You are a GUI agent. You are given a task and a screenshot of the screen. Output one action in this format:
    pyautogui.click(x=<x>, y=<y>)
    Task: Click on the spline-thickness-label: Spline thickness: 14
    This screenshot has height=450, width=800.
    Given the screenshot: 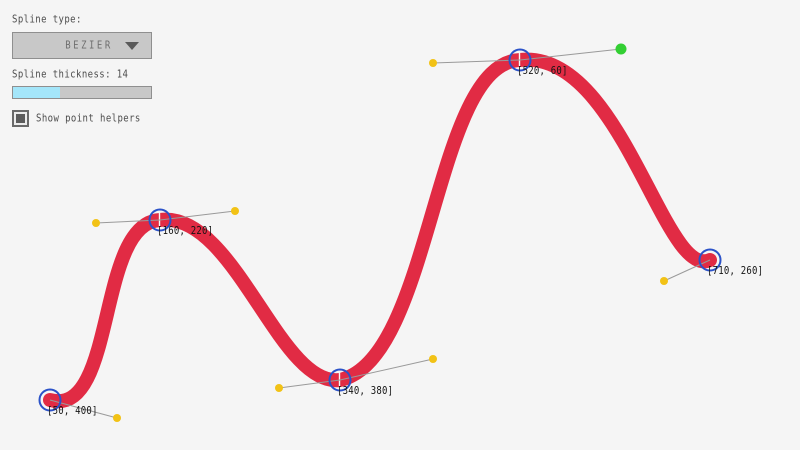 What is the action you would take?
    pyautogui.click(x=70, y=75)
    